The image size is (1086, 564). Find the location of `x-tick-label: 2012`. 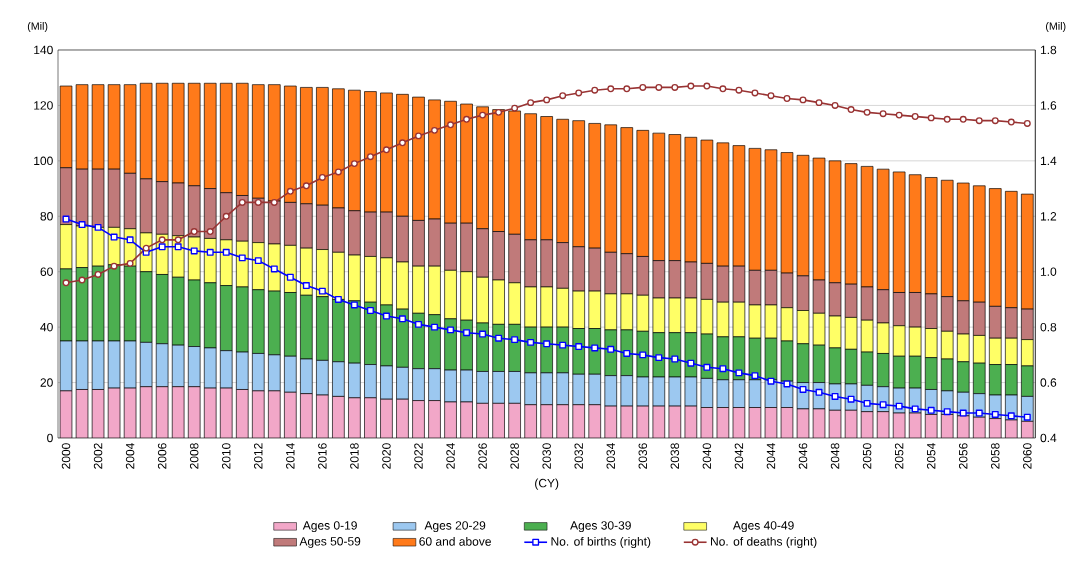

x-tick-label: 2012 is located at coordinates (258, 456).